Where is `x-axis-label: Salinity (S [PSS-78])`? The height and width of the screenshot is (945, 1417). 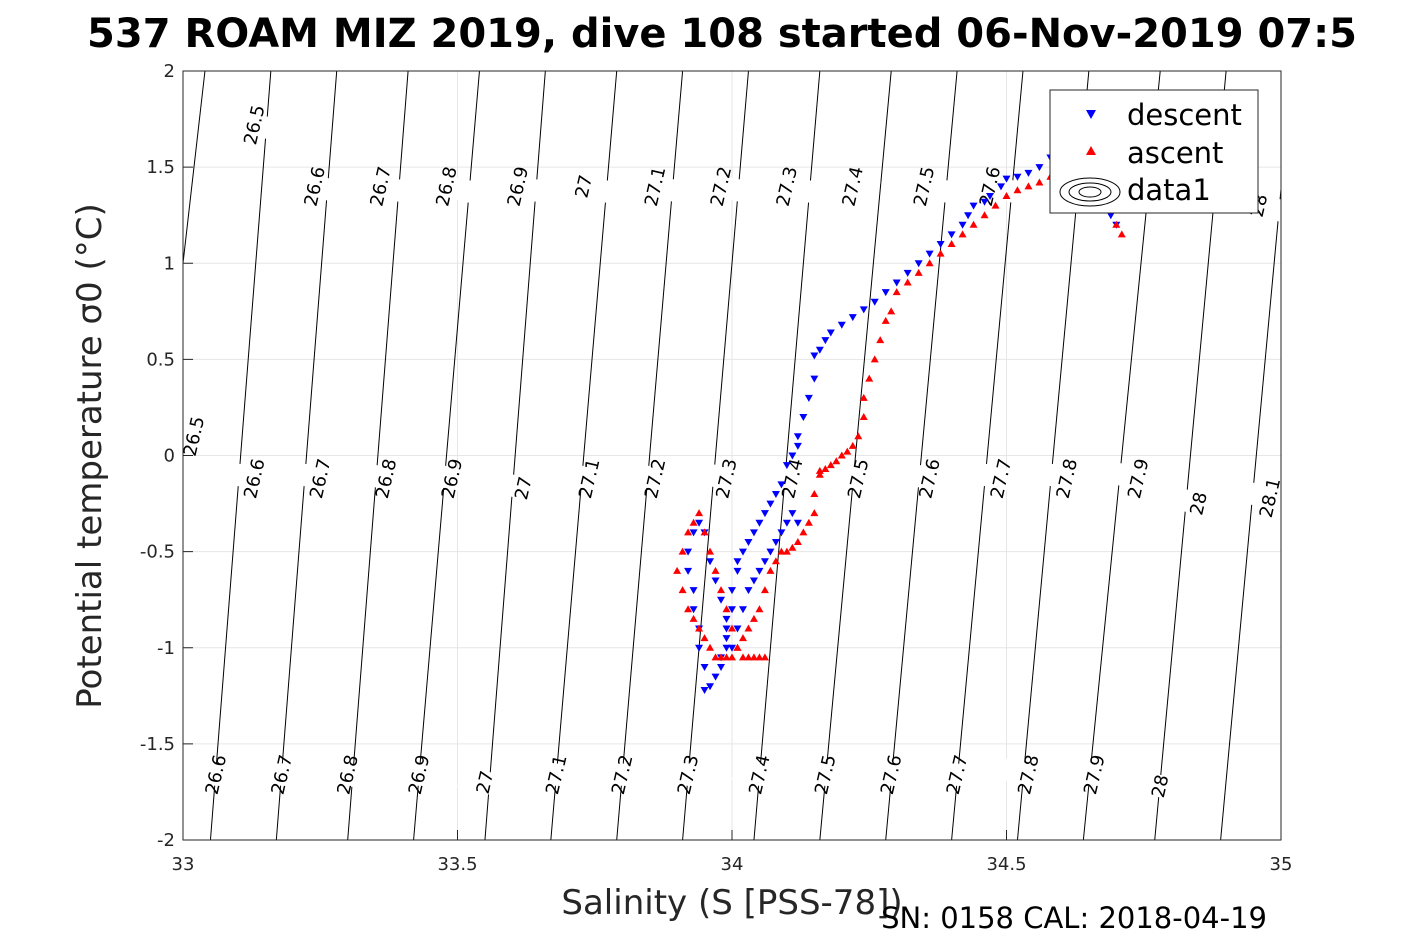
x-axis-label: Salinity (S [PSS-78]) is located at coordinates (731, 903).